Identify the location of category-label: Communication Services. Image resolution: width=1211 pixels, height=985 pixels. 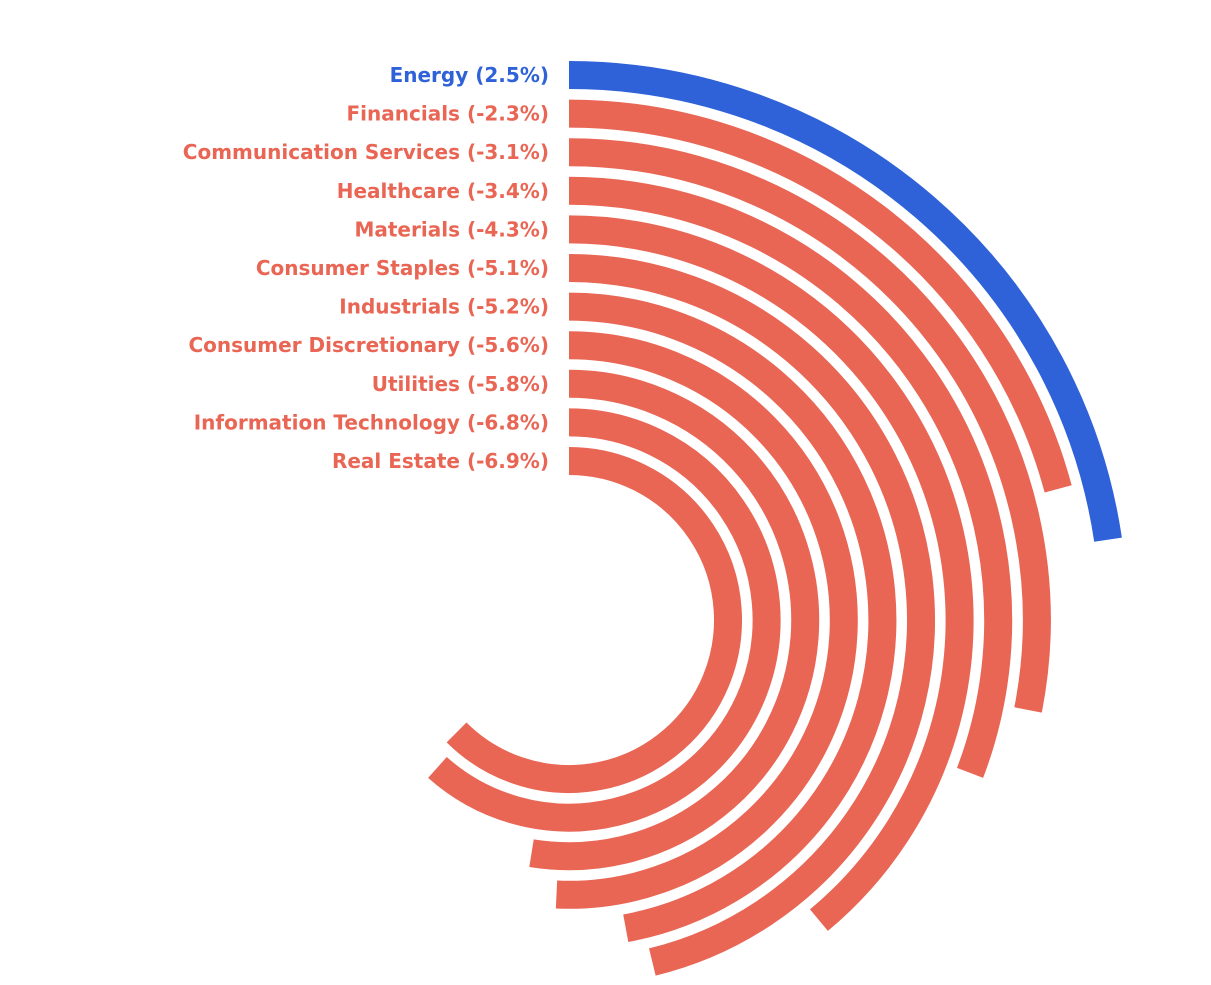
(321, 152).